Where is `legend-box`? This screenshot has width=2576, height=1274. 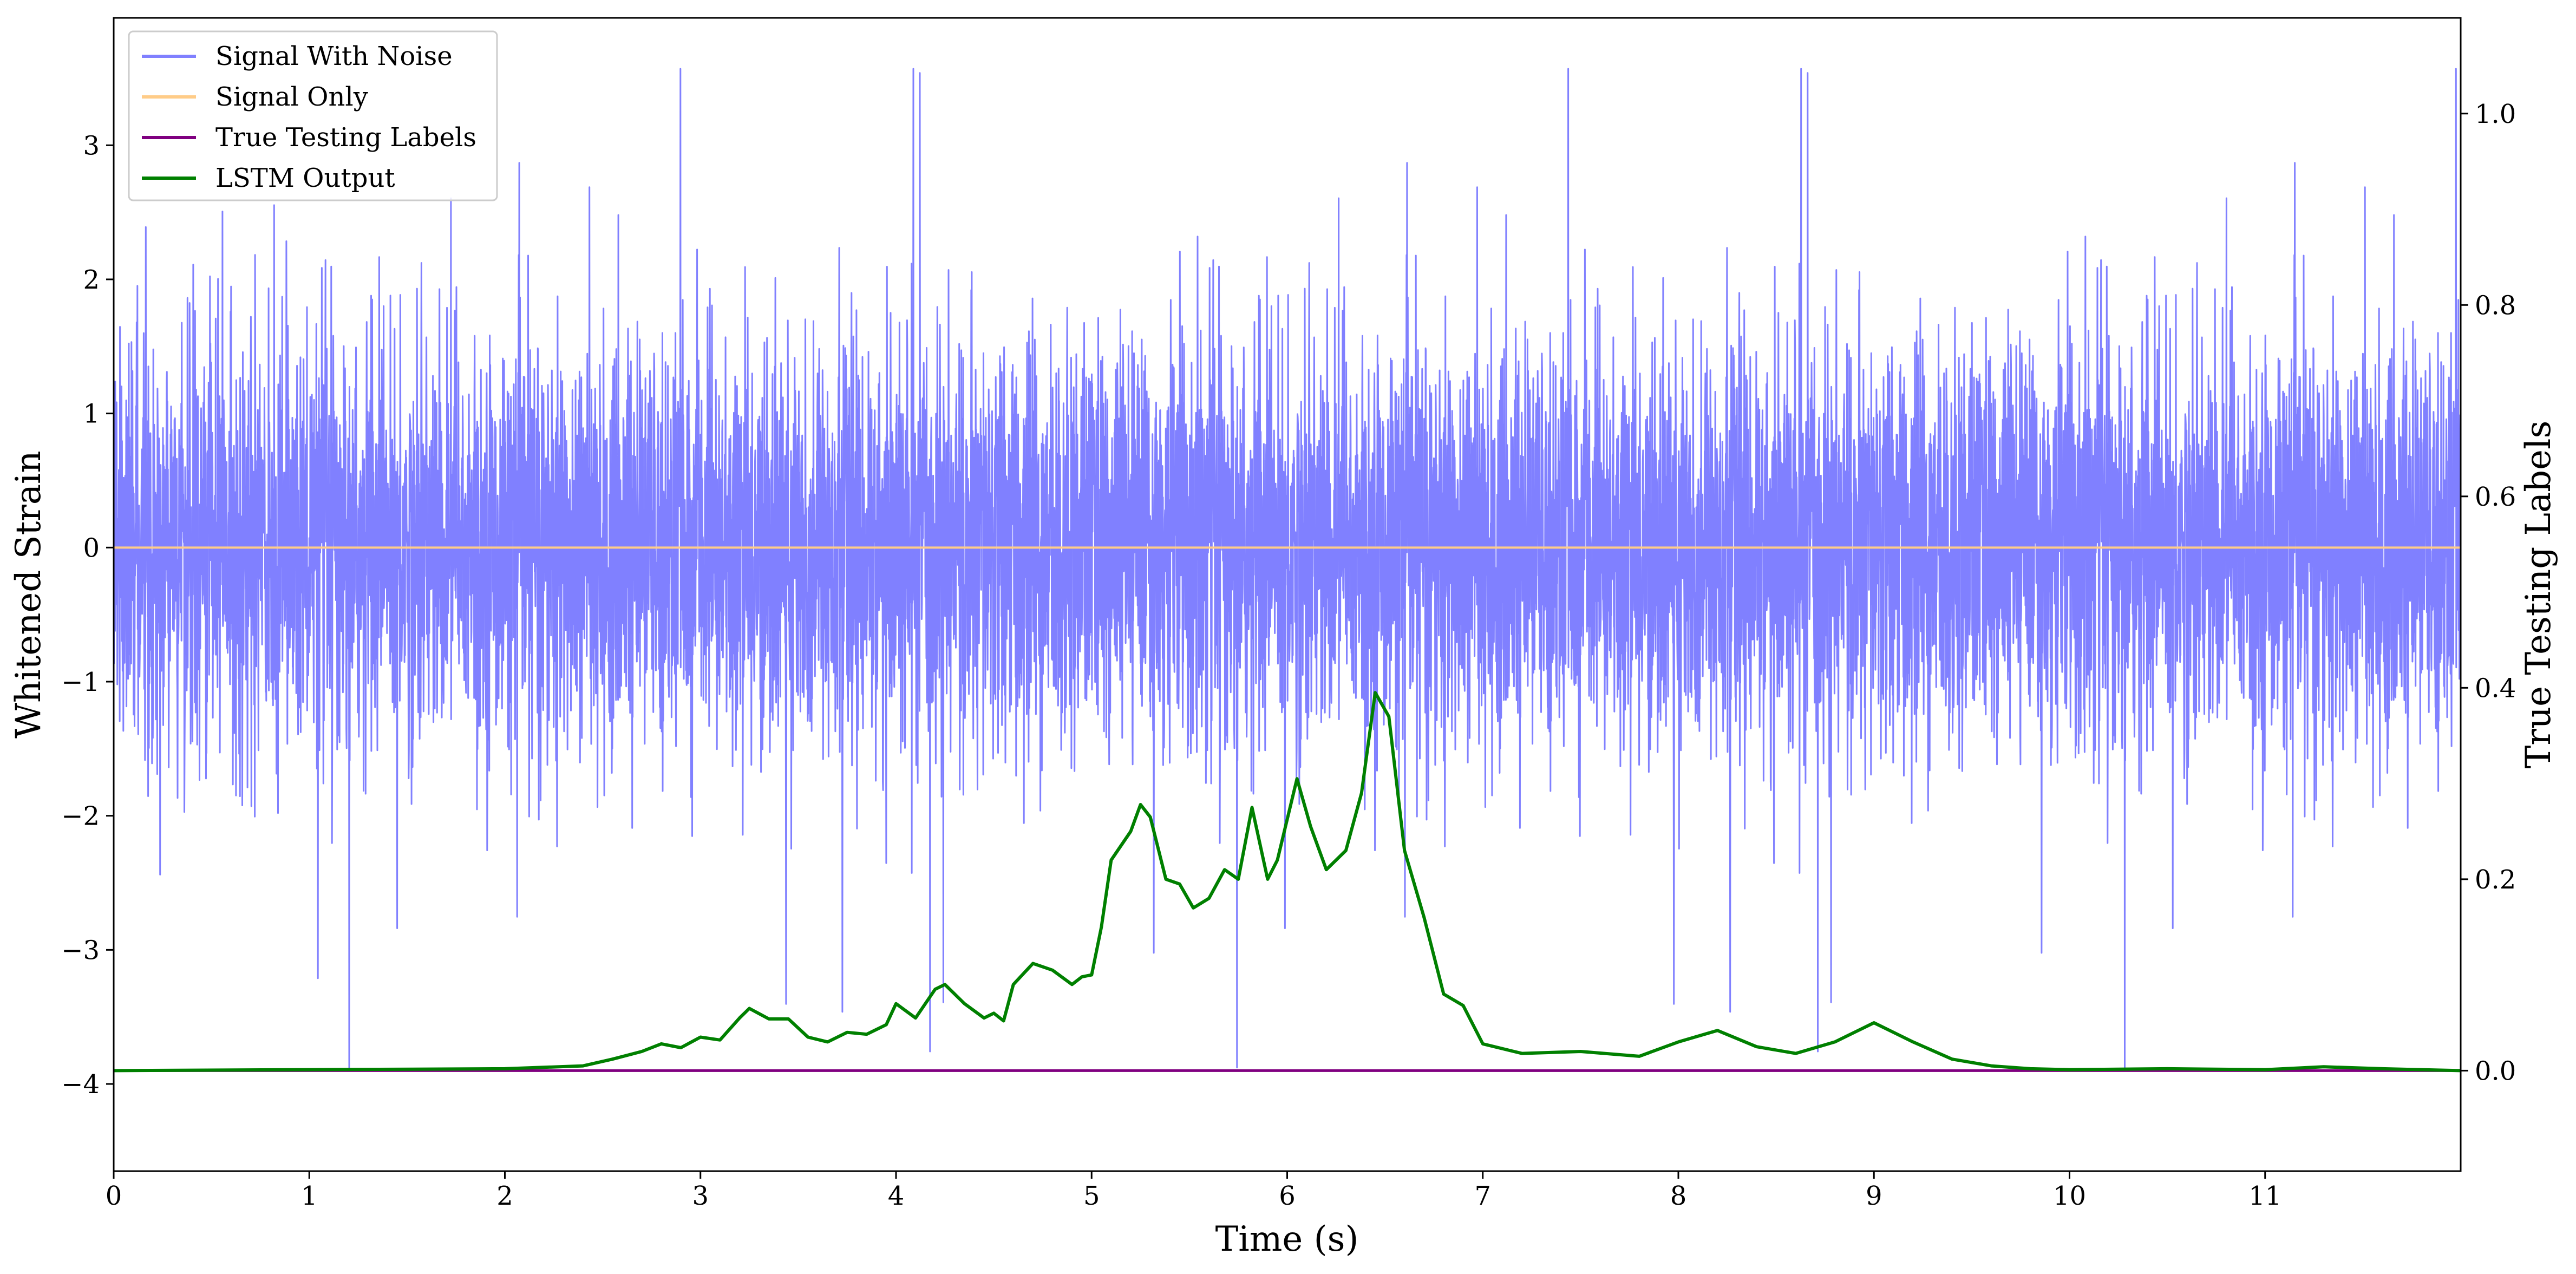 legend-box is located at coordinates (313, 115).